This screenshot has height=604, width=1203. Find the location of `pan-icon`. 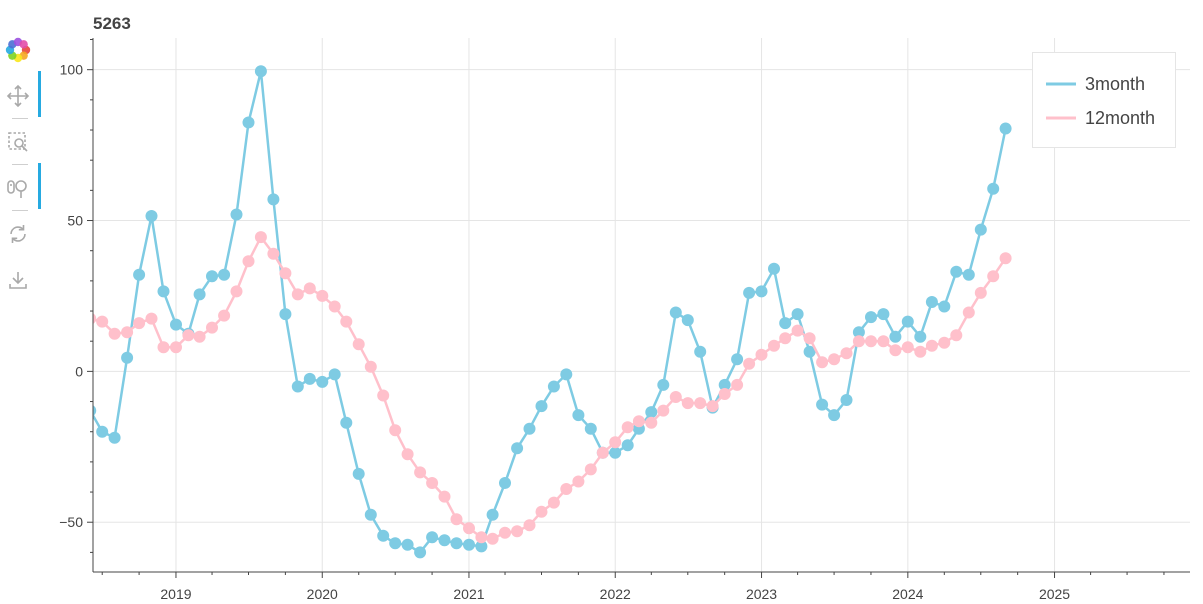

pan-icon is located at coordinates (18, 96).